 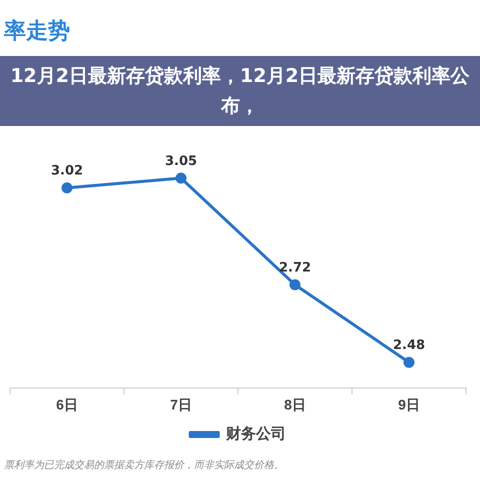 I want to click on x-tick-label: 9日, so click(x=409, y=404).